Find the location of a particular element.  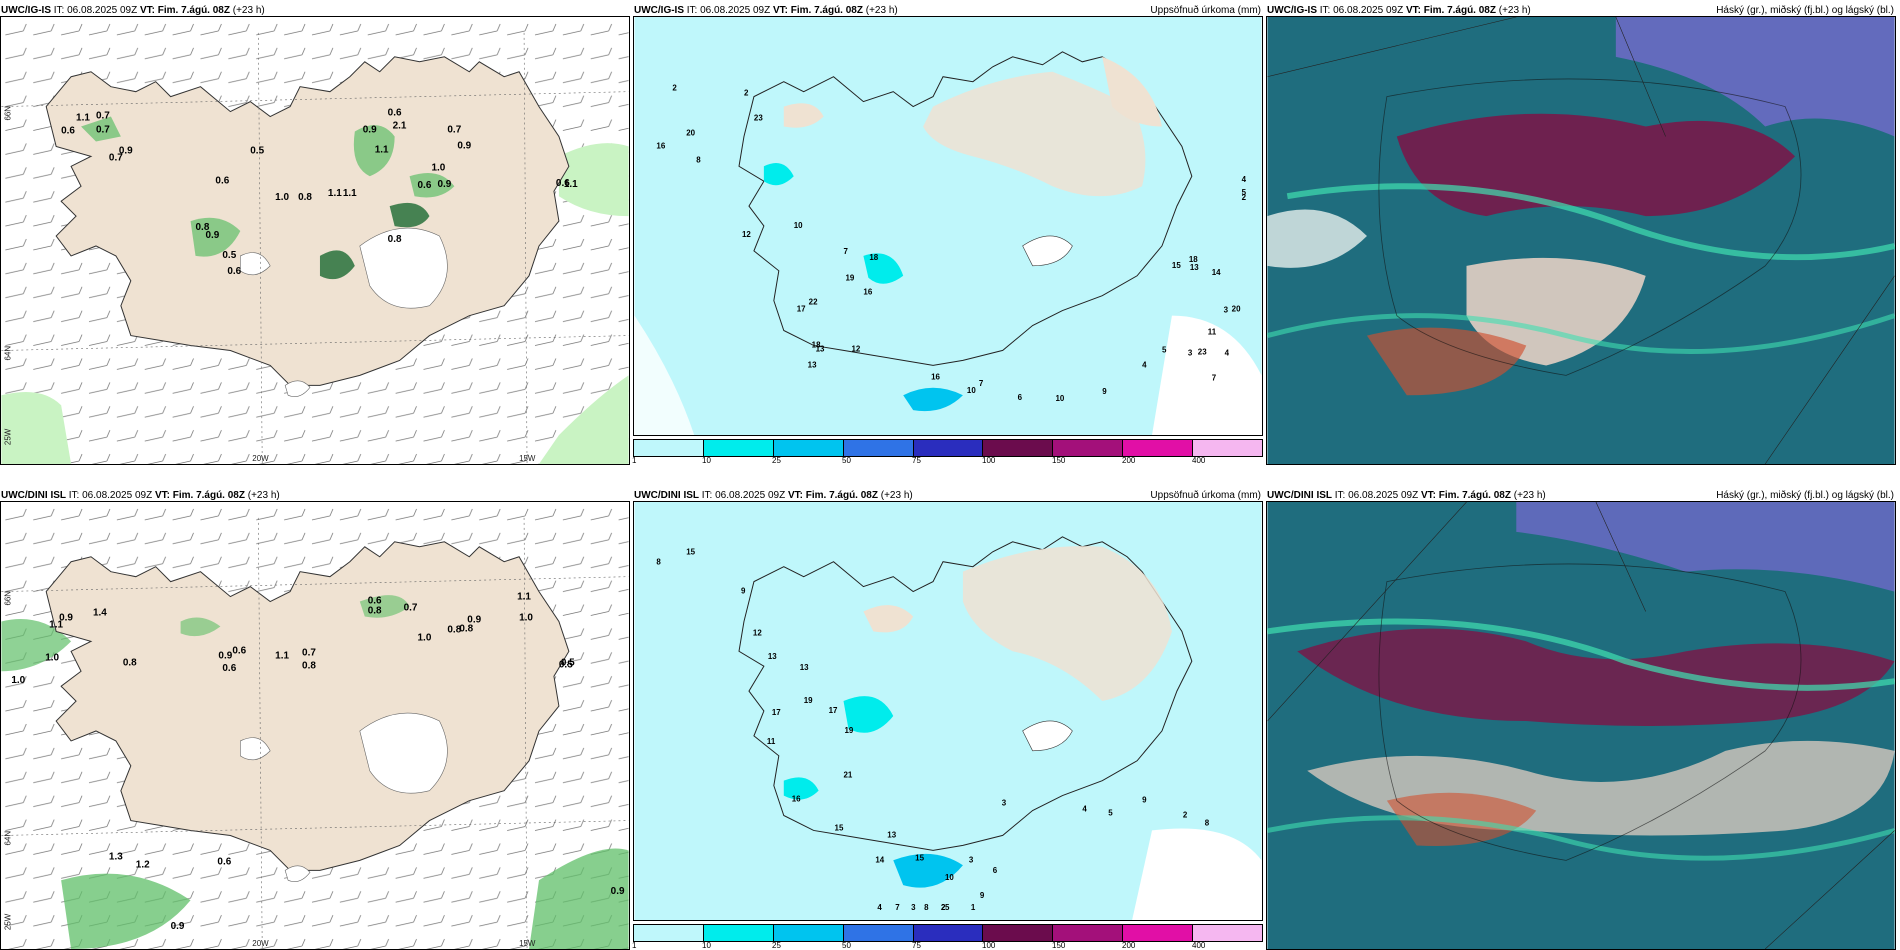

colorbar-label: 100 is located at coordinates (989, 945).